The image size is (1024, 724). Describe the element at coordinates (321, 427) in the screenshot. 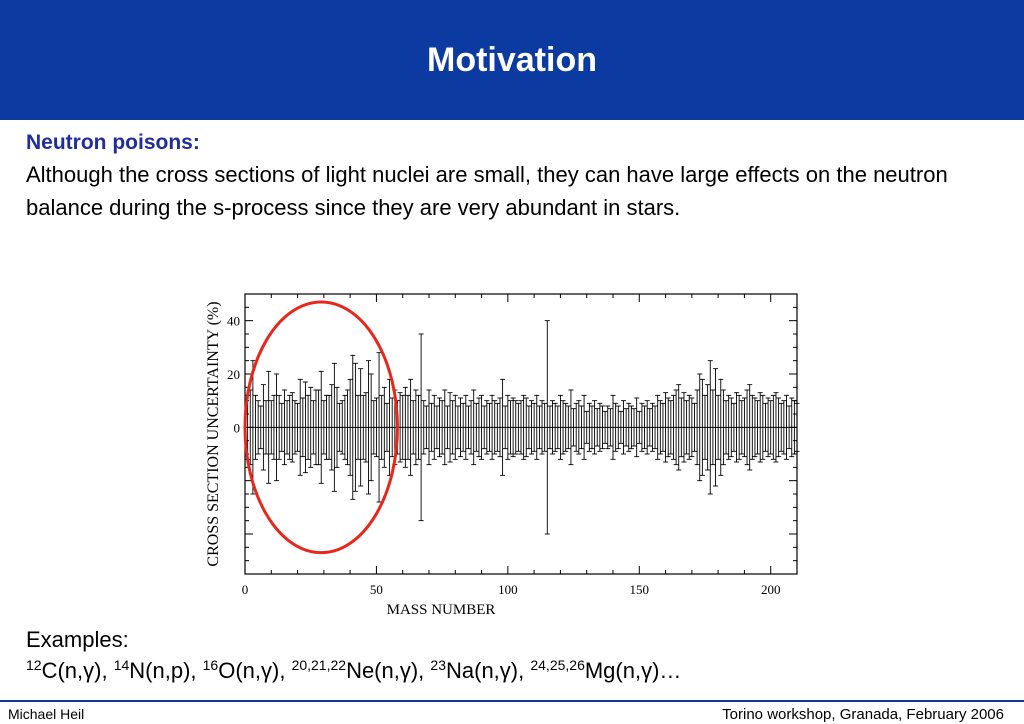

I see `highlight-ellipse` at that location.